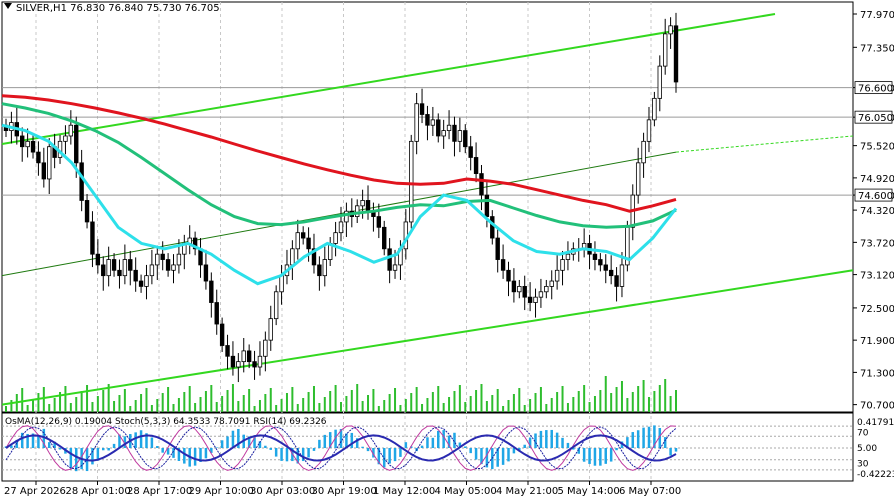 Image resolution: width=894 pixels, height=499 pixels. I want to click on symbol-header: SILVER,H1 76.830 76.840 75.730 76.705, so click(118, 8).